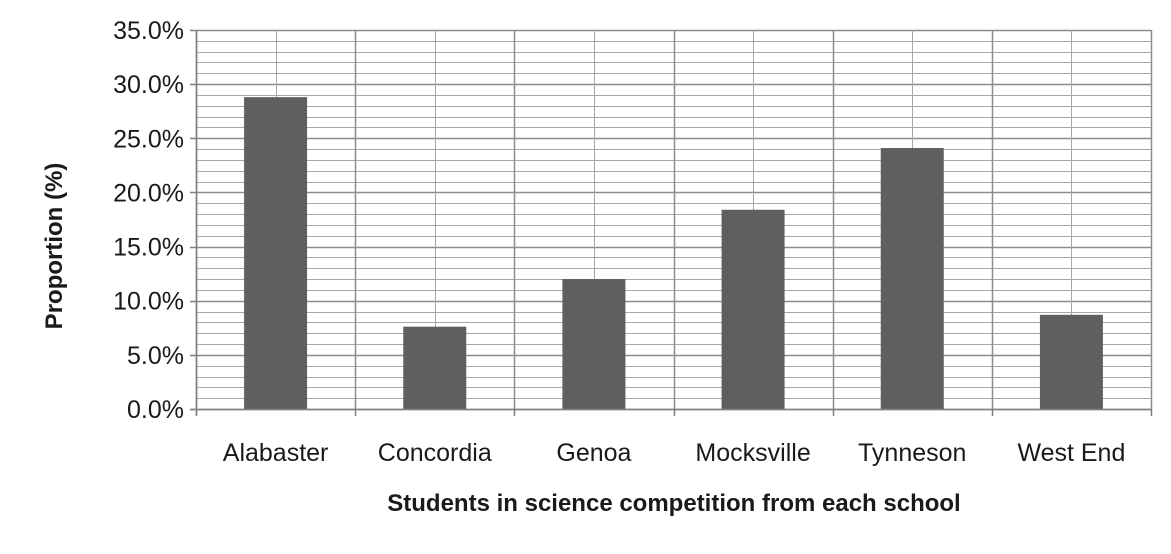 The width and height of the screenshot is (1171, 554). What do you see at coordinates (753, 309) in the screenshot?
I see `bar-mocksville` at bounding box center [753, 309].